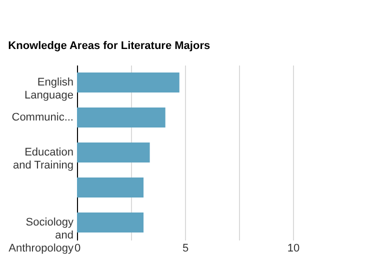 This screenshot has width=370, height=278. What do you see at coordinates (41, 235) in the screenshot?
I see `y-tick-label: Sociology and Anthropology` at bounding box center [41, 235].